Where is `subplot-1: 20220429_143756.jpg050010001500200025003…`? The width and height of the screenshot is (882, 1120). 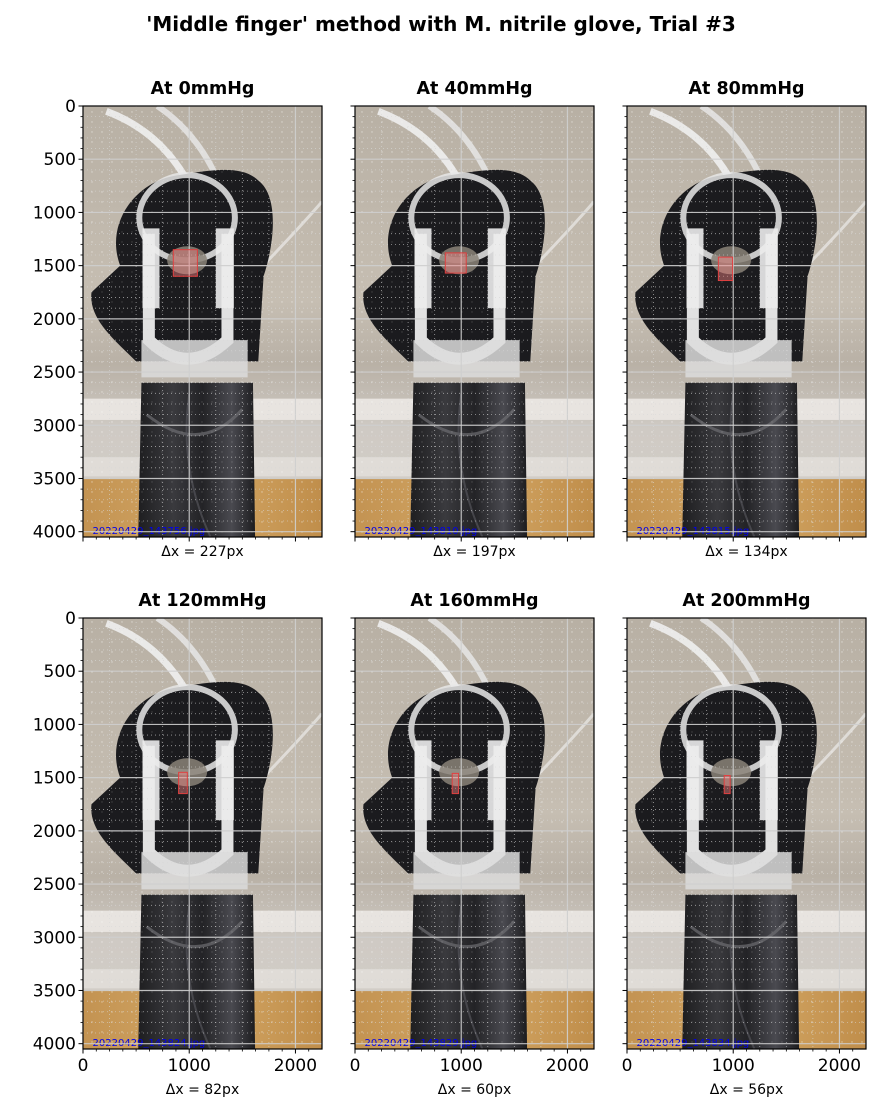
subplot-1: 20220429_143756.jpg050010001500200025003… is located at coordinates (178, 319).